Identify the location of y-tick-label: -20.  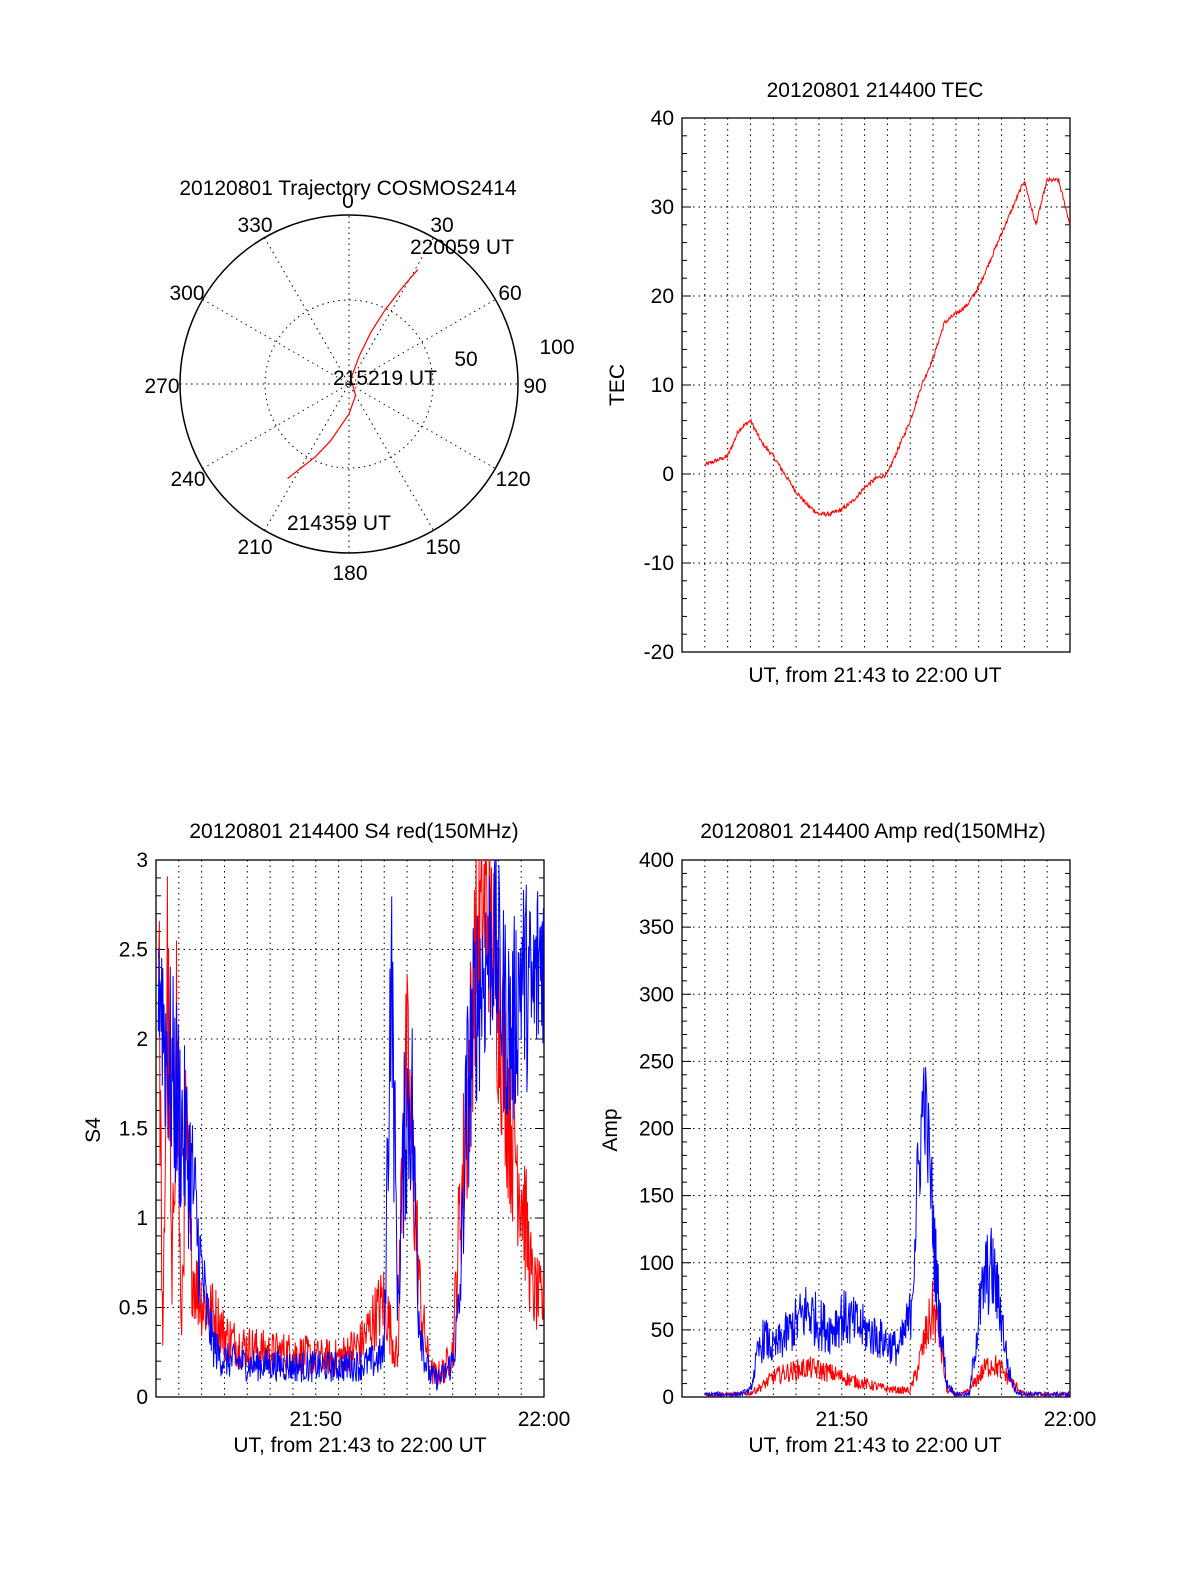
(659, 652).